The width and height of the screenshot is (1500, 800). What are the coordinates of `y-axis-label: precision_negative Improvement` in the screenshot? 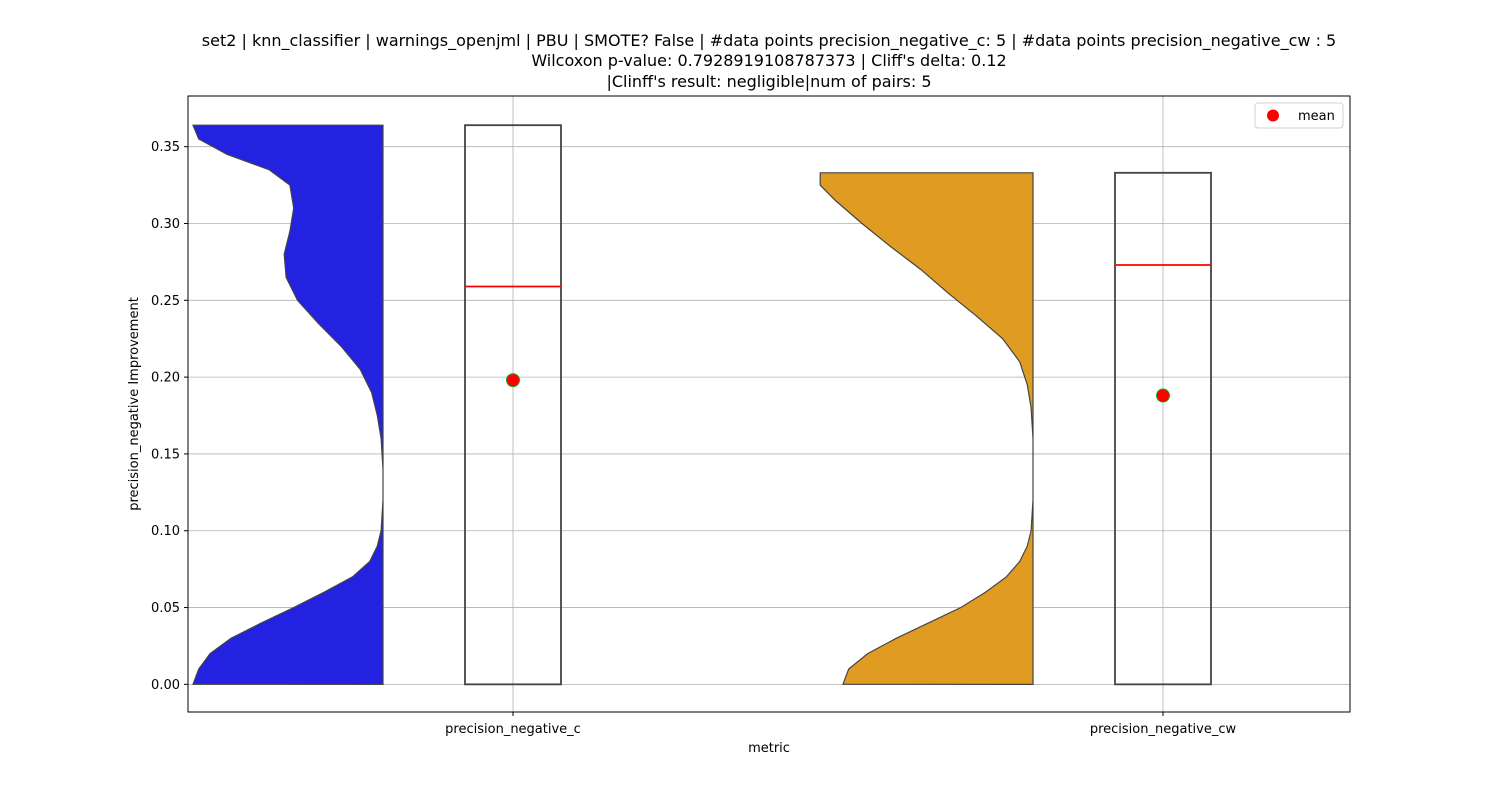 It's located at (134, 404).